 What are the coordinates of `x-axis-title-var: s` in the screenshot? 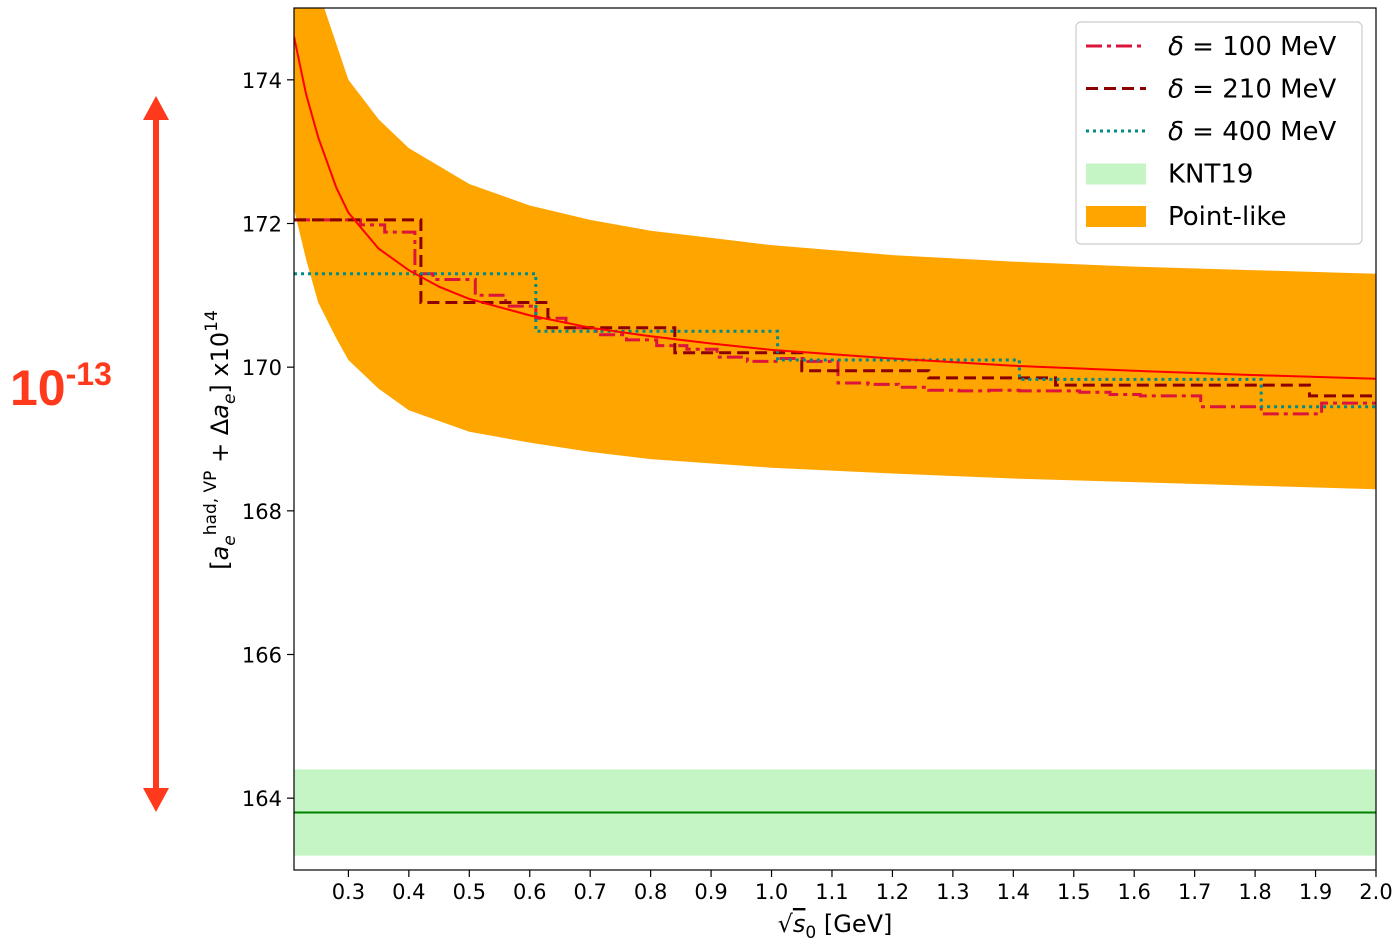 It's located at (799, 924).